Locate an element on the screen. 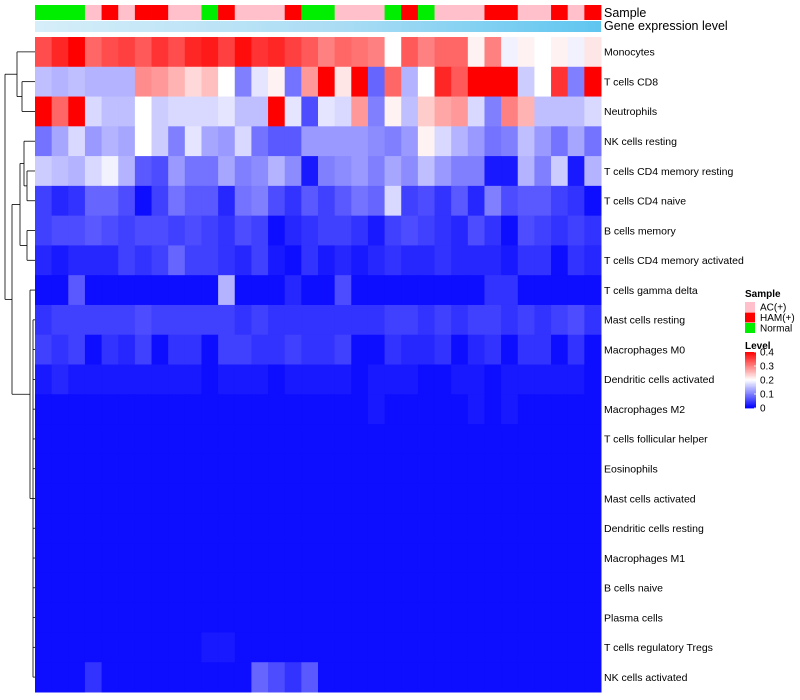  legend-sample-title: Sample is located at coordinates (763, 294).